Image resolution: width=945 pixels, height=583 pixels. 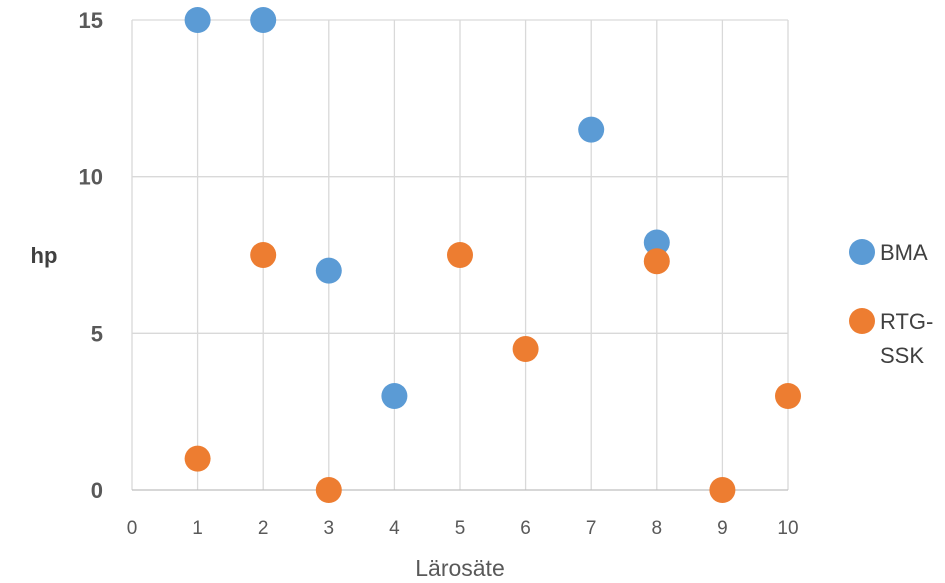 I want to click on y-tick-label: 15, so click(x=91, y=20).